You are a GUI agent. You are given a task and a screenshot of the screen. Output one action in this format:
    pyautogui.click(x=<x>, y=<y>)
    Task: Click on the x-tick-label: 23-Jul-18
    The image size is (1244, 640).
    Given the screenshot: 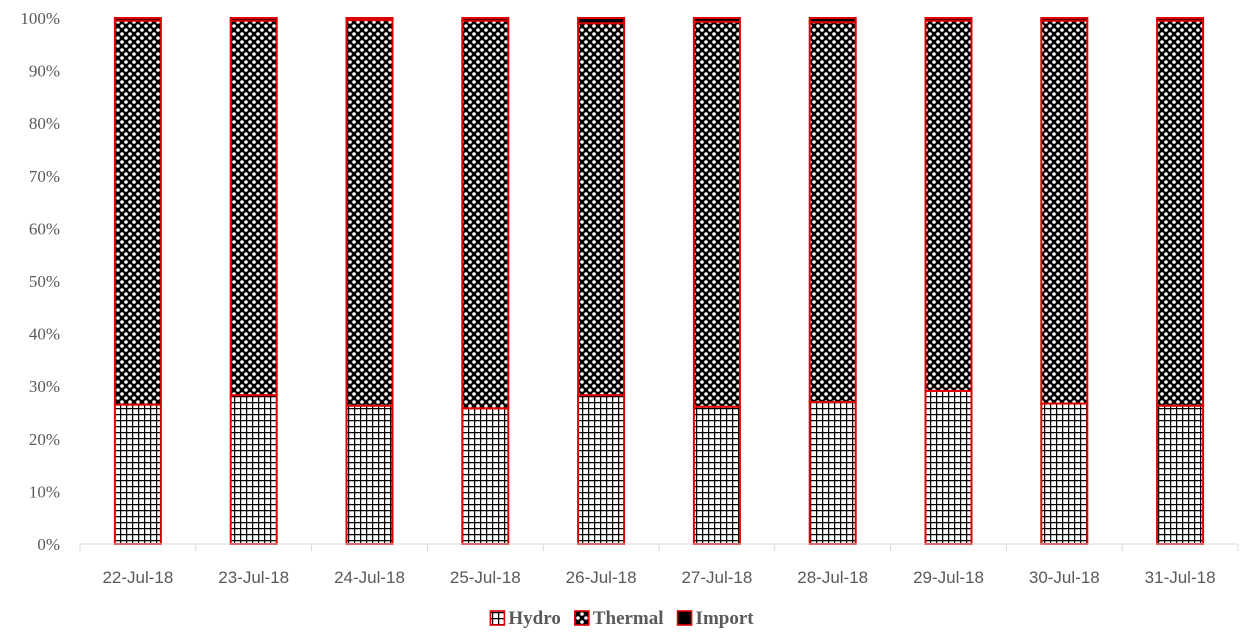 What is the action you would take?
    pyautogui.click(x=253, y=577)
    